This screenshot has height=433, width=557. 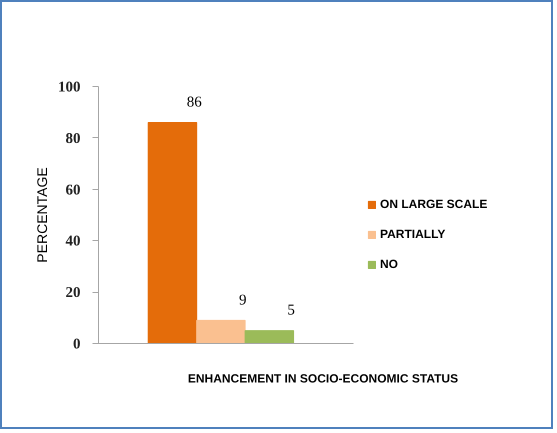 What do you see at coordinates (73, 293) in the screenshot?
I see `y-tick-label: 20` at bounding box center [73, 293].